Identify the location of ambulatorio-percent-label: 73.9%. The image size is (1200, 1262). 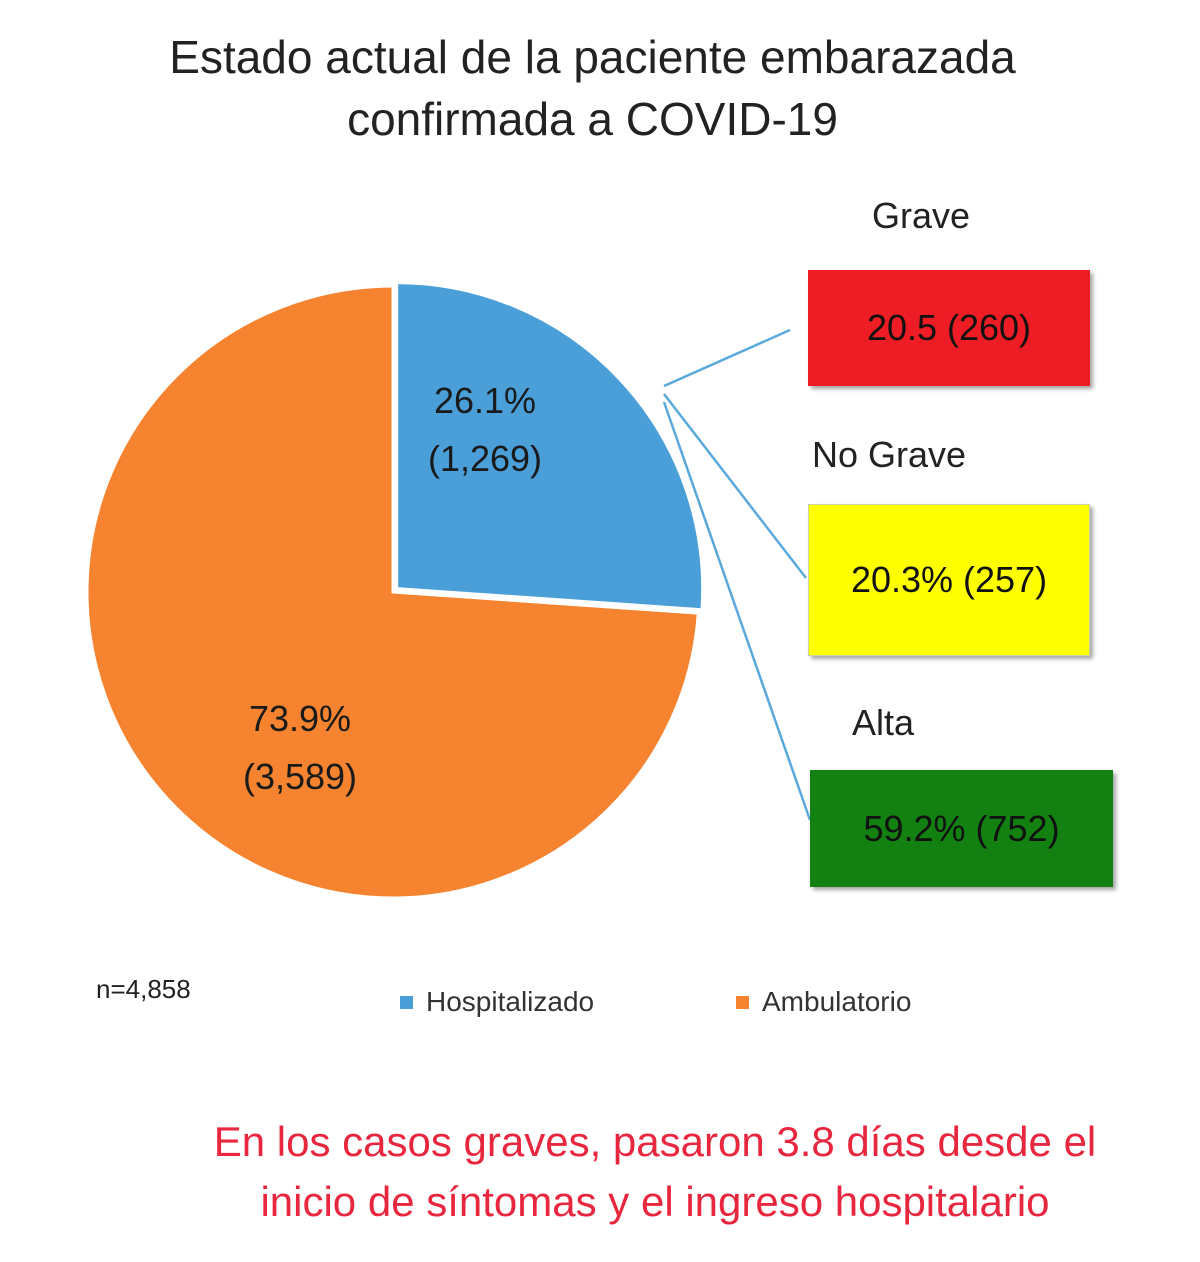
(300, 718).